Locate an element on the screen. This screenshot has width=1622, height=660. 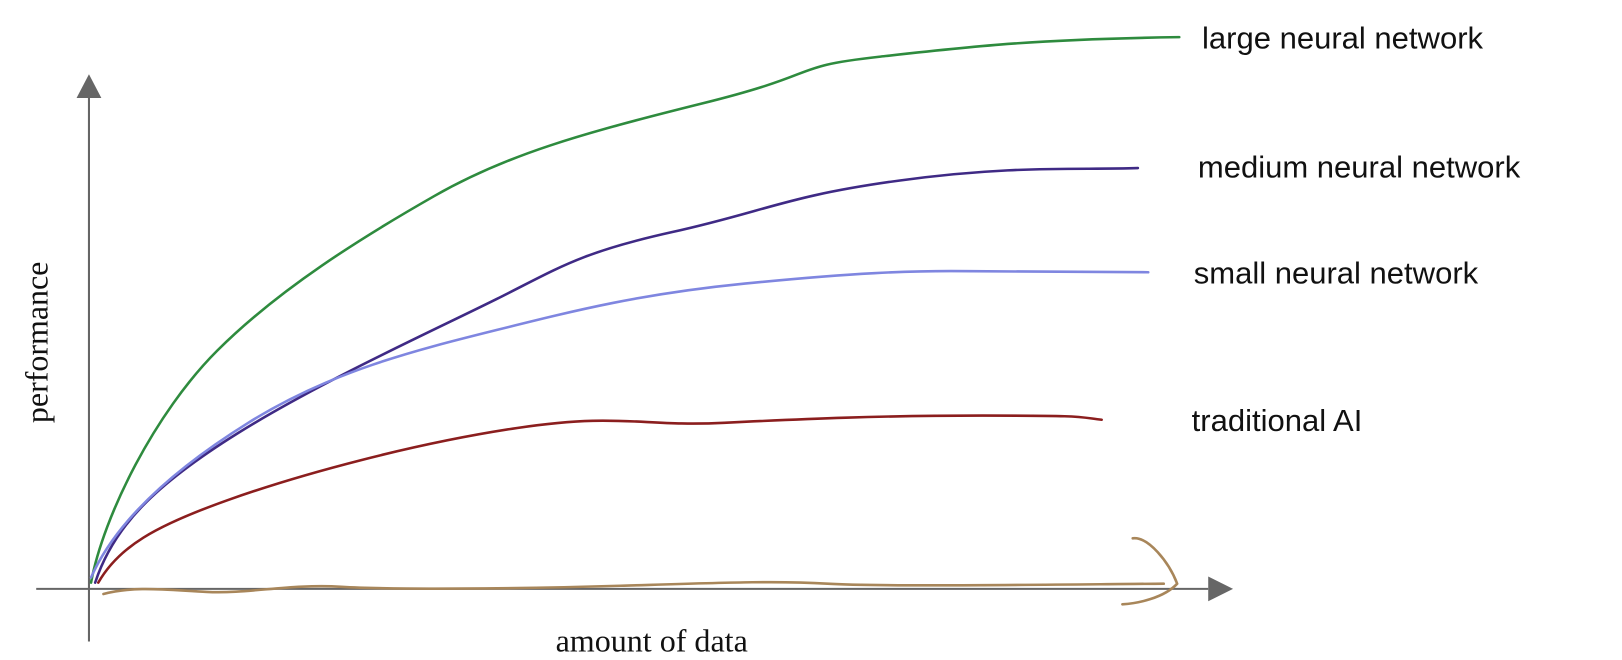
y-axis-arrow is located at coordinates (89, 86).